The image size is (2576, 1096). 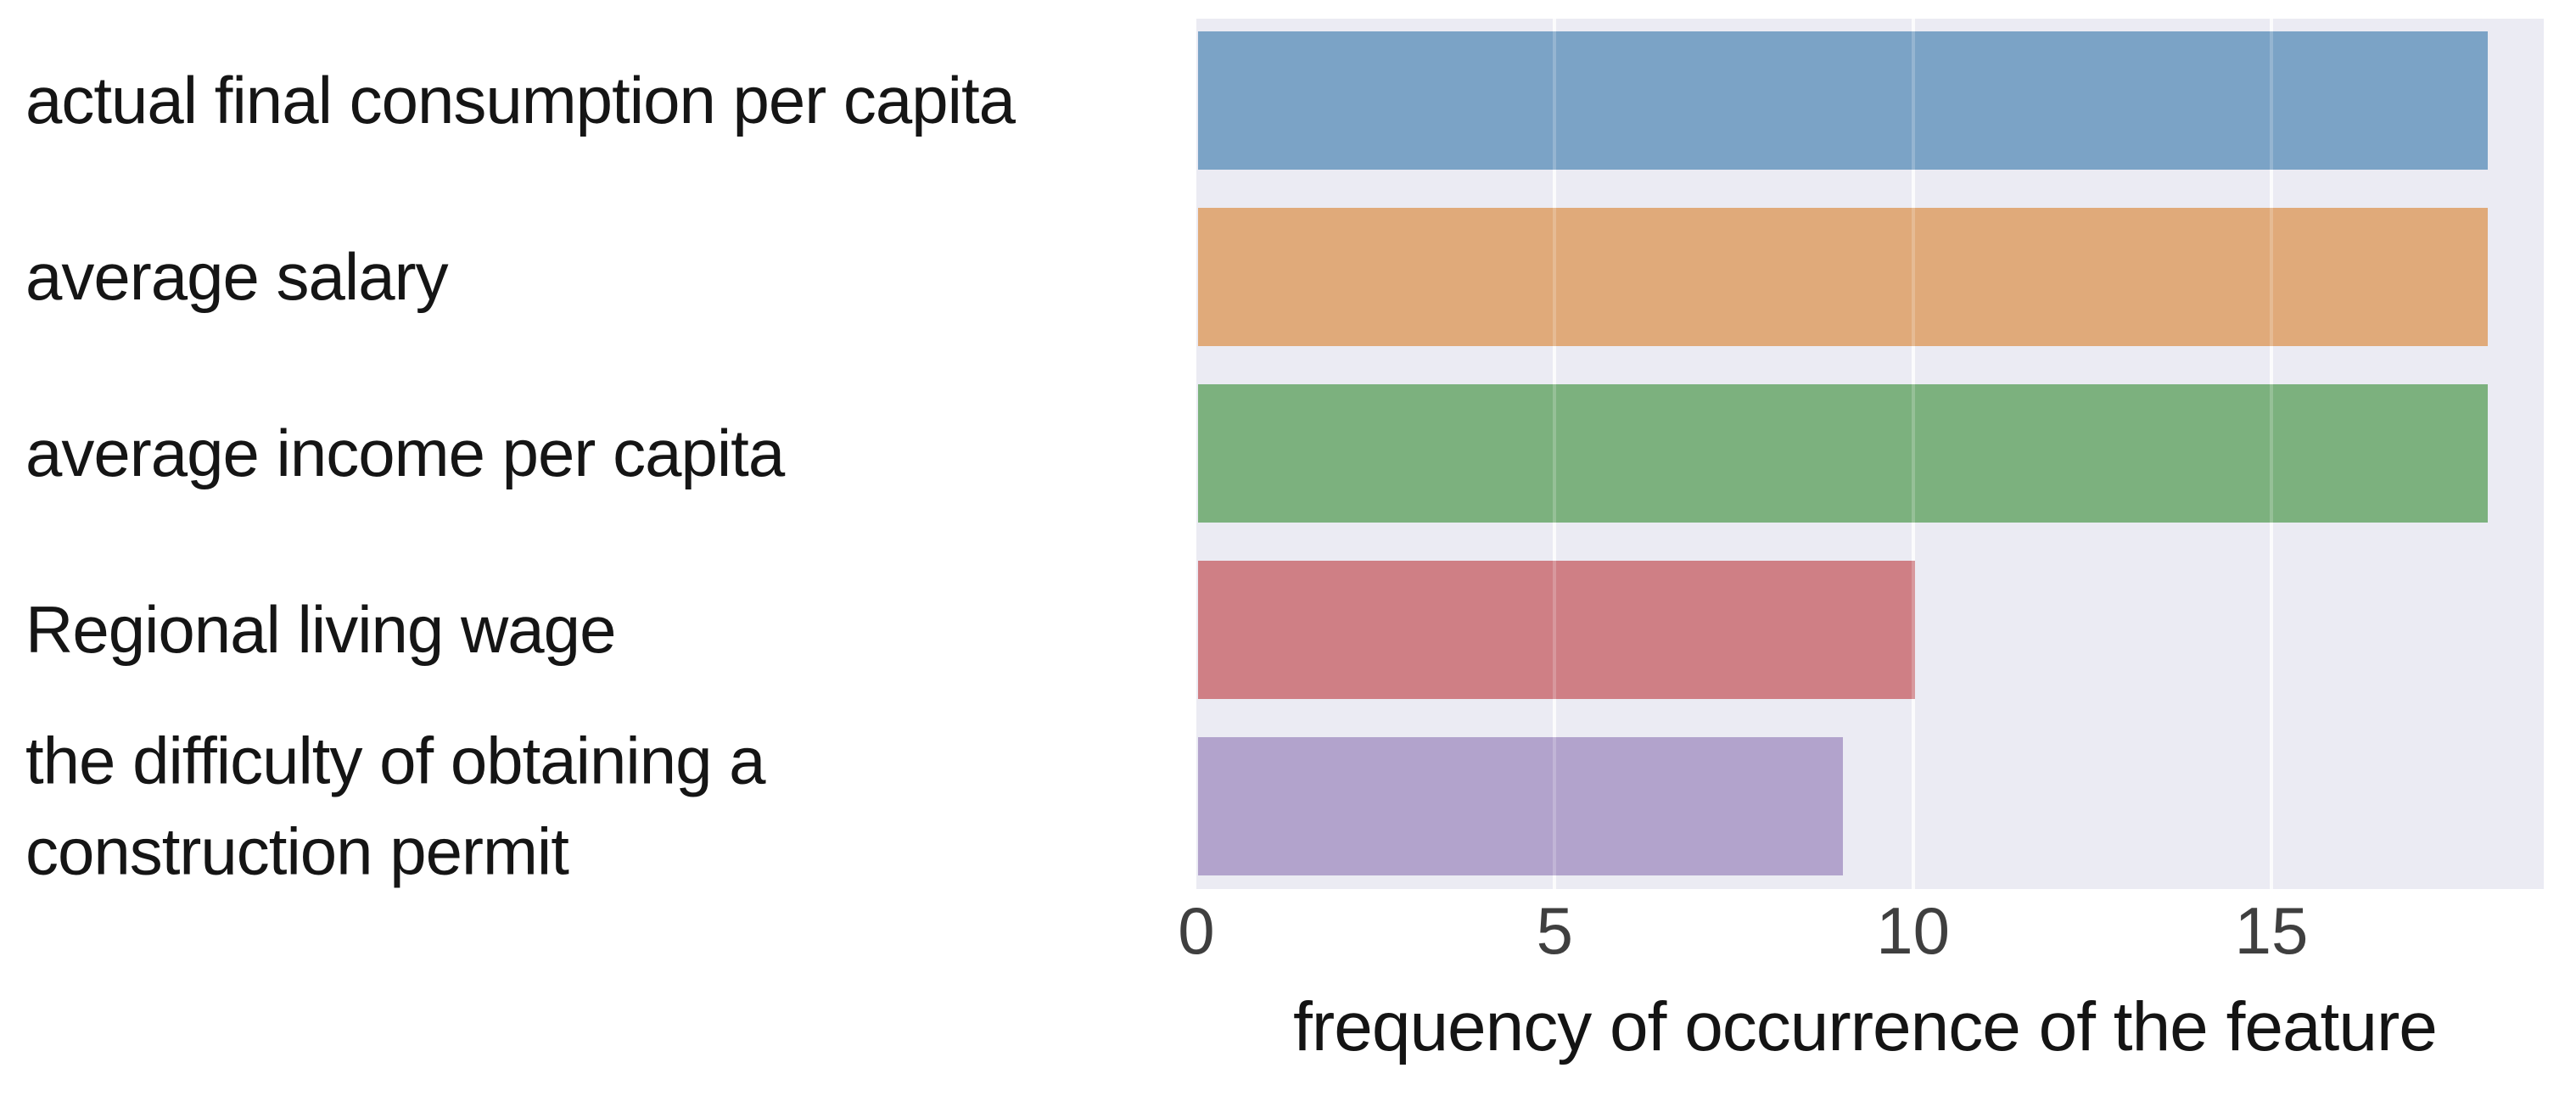 I want to click on category-label-actual-final-consumption-per-capita: actual final consumption per capita, so click(x=520, y=101).